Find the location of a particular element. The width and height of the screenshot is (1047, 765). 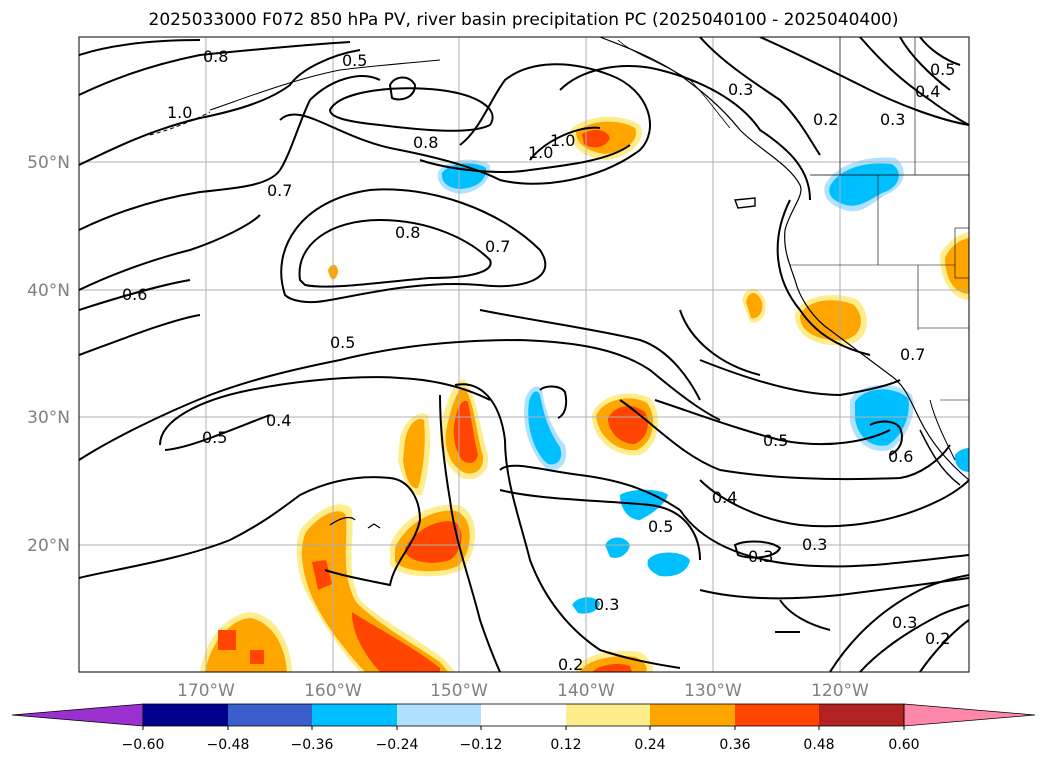

colorbar-outline is located at coordinates (523, 715).